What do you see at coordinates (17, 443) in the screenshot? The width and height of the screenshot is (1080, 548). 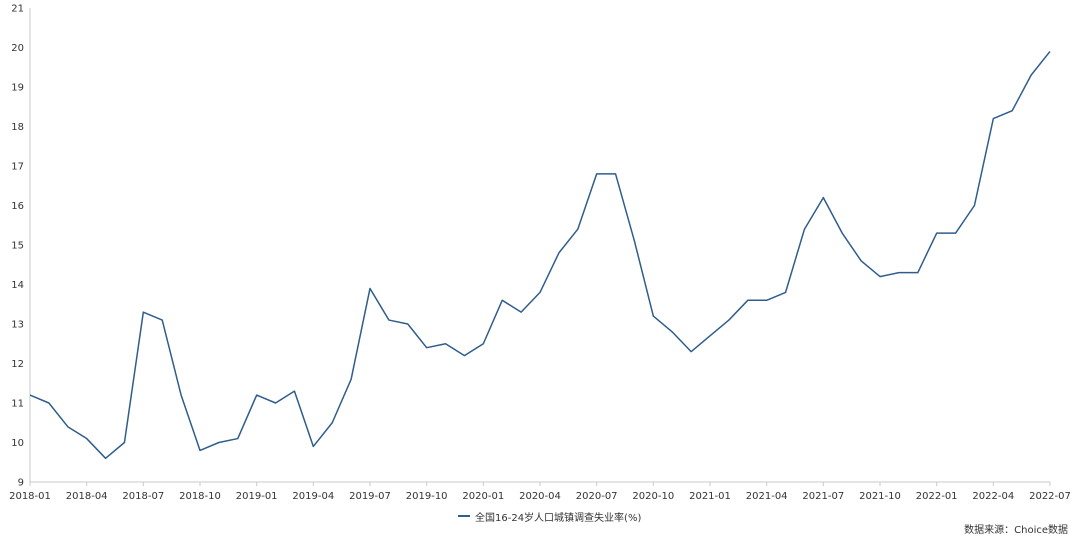 I see `y-tick-label: 10` at bounding box center [17, 443].